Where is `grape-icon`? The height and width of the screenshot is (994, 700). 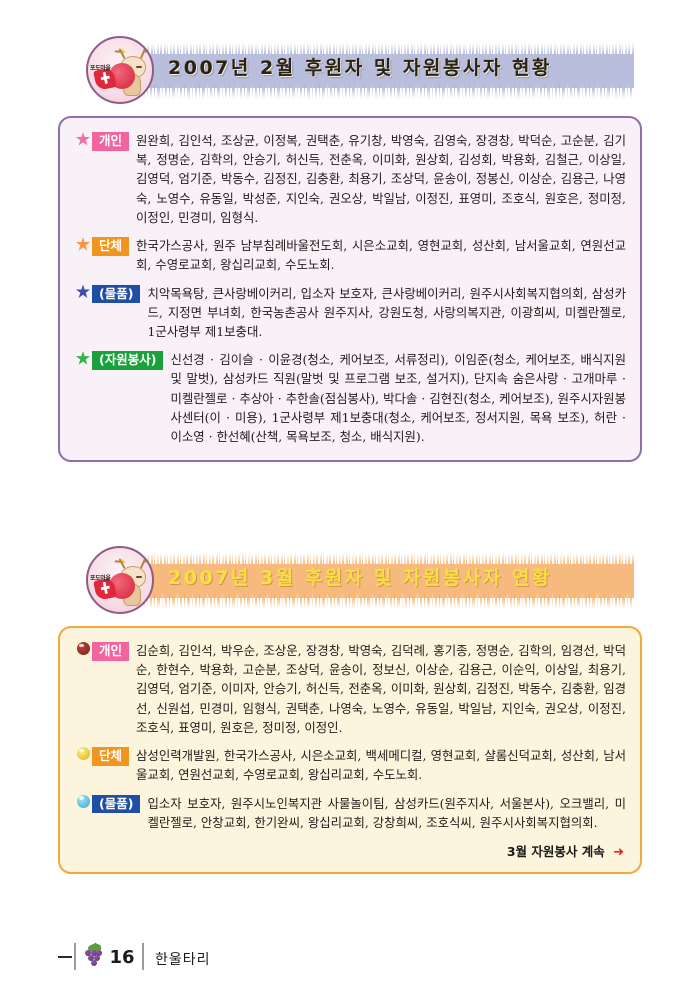
grape-icon is located at coordinates (93, 956).